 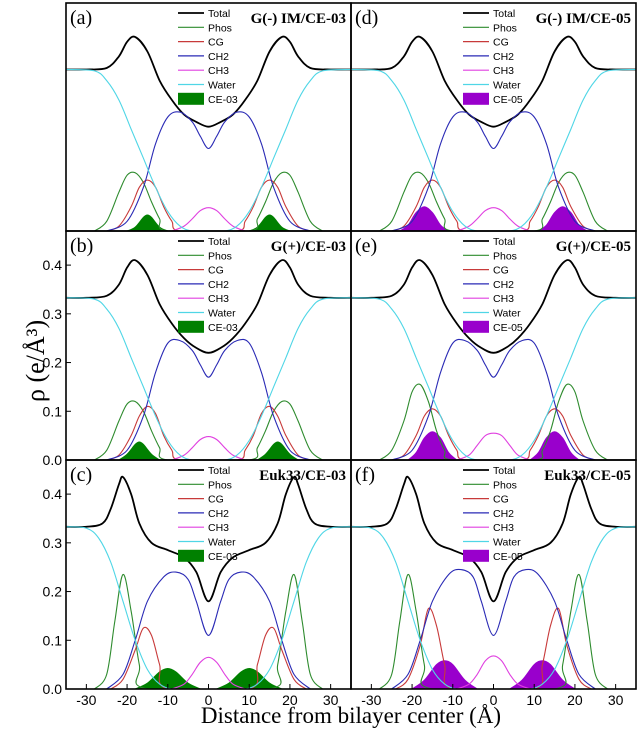 What do you see at coordinates (34, 350) in the screenshot?
I see `y-axis-title: ρ (e/Å³)` at bounding box center [34, 350].